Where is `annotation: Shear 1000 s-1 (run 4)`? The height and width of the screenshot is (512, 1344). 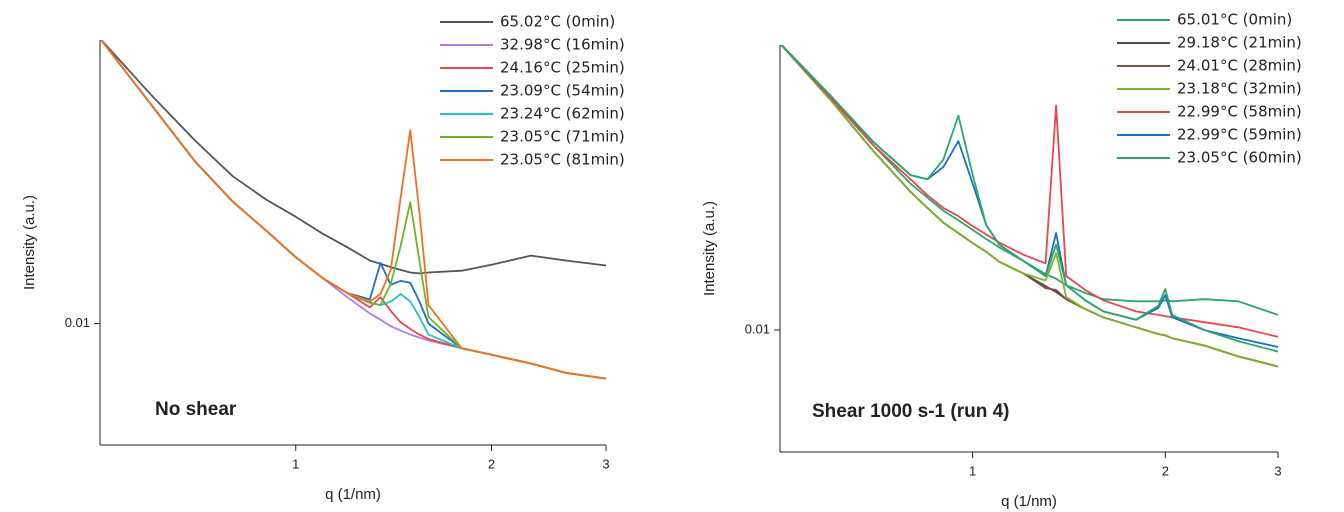 annotation: Shear 1000 s-1 (run 4) is located at coordinates (910, 411).